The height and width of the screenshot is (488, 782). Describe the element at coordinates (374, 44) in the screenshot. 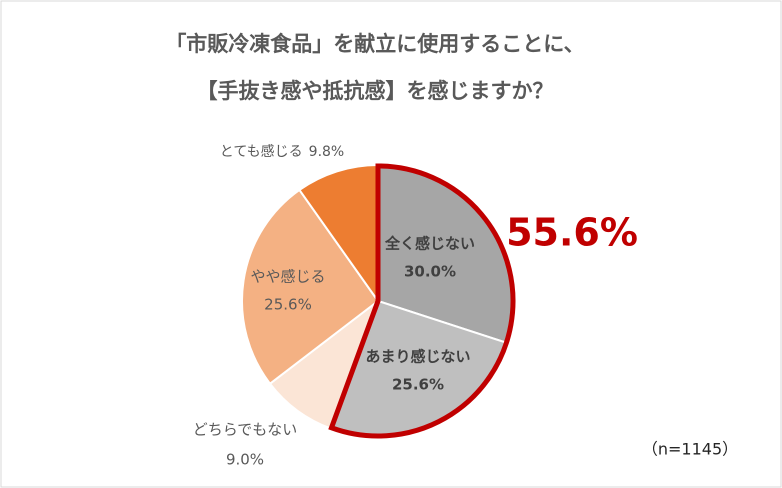

I see `chart-title: 「市販冷凍食品」を献立に使用することに、` at that location.